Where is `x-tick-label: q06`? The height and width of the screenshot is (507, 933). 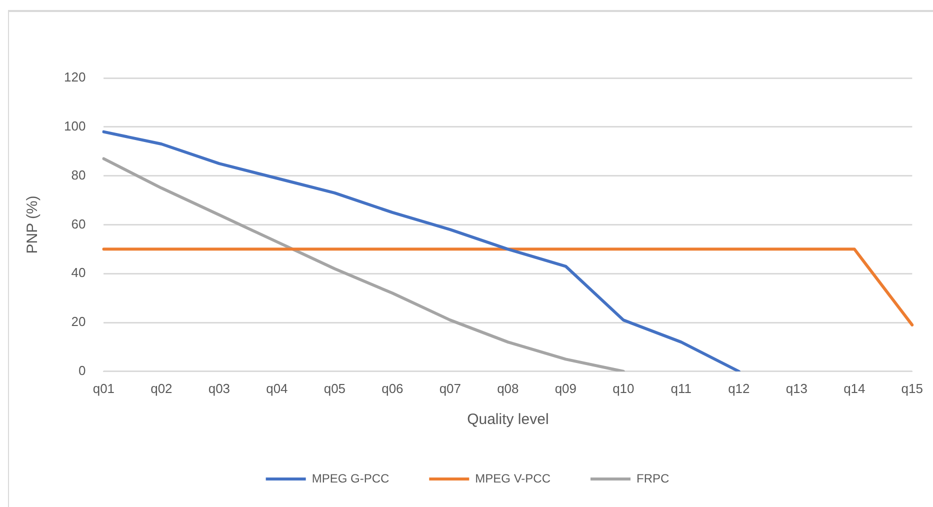 x-tick-label: q06 is located at coordinates (393, 388).